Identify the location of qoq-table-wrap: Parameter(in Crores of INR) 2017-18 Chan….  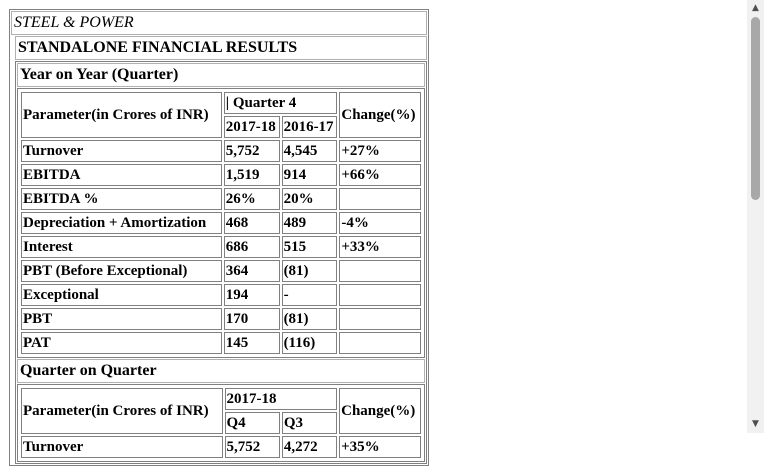
(221, 423).